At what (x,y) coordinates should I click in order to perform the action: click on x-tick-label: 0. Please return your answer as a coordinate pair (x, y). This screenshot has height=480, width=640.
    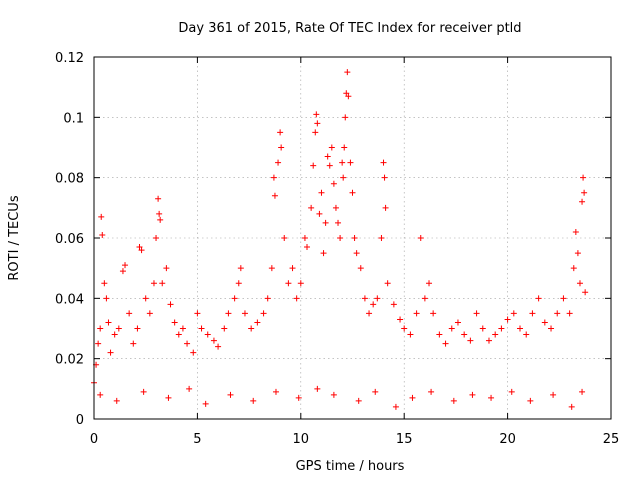
    Looking at the image, I should click on (94, 439).